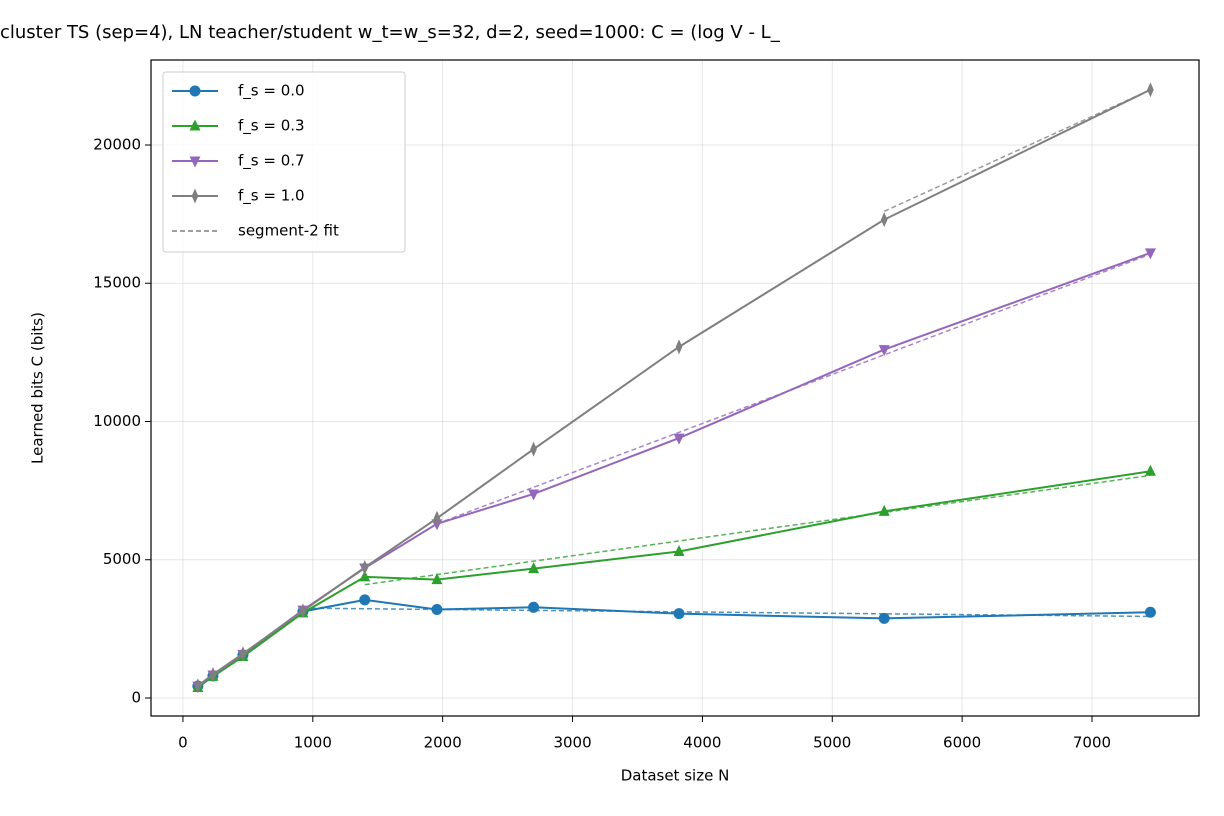 The width and height of the screenshot is (1224, 816). I want to click on y-tick-label: 0, so click(136, 697).